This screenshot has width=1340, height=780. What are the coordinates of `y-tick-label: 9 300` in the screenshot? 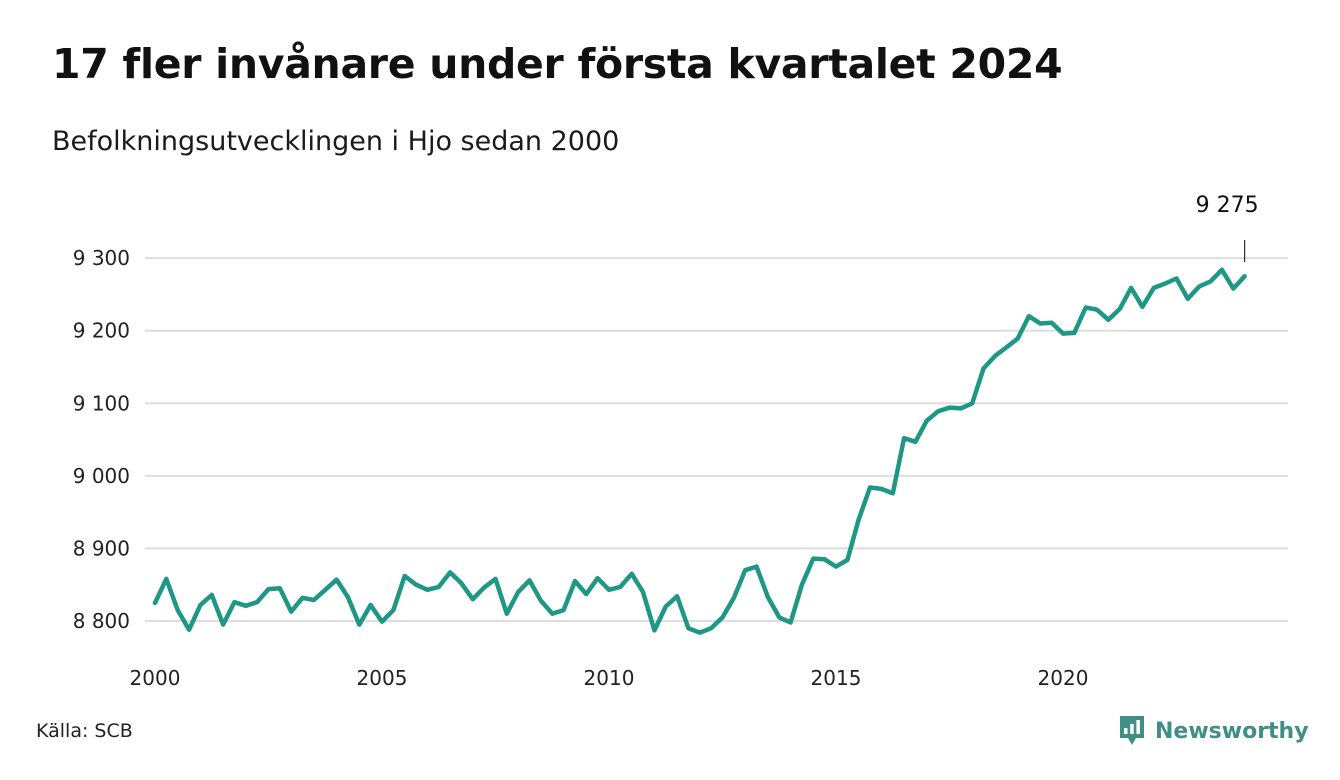 It's located at (101, 258).